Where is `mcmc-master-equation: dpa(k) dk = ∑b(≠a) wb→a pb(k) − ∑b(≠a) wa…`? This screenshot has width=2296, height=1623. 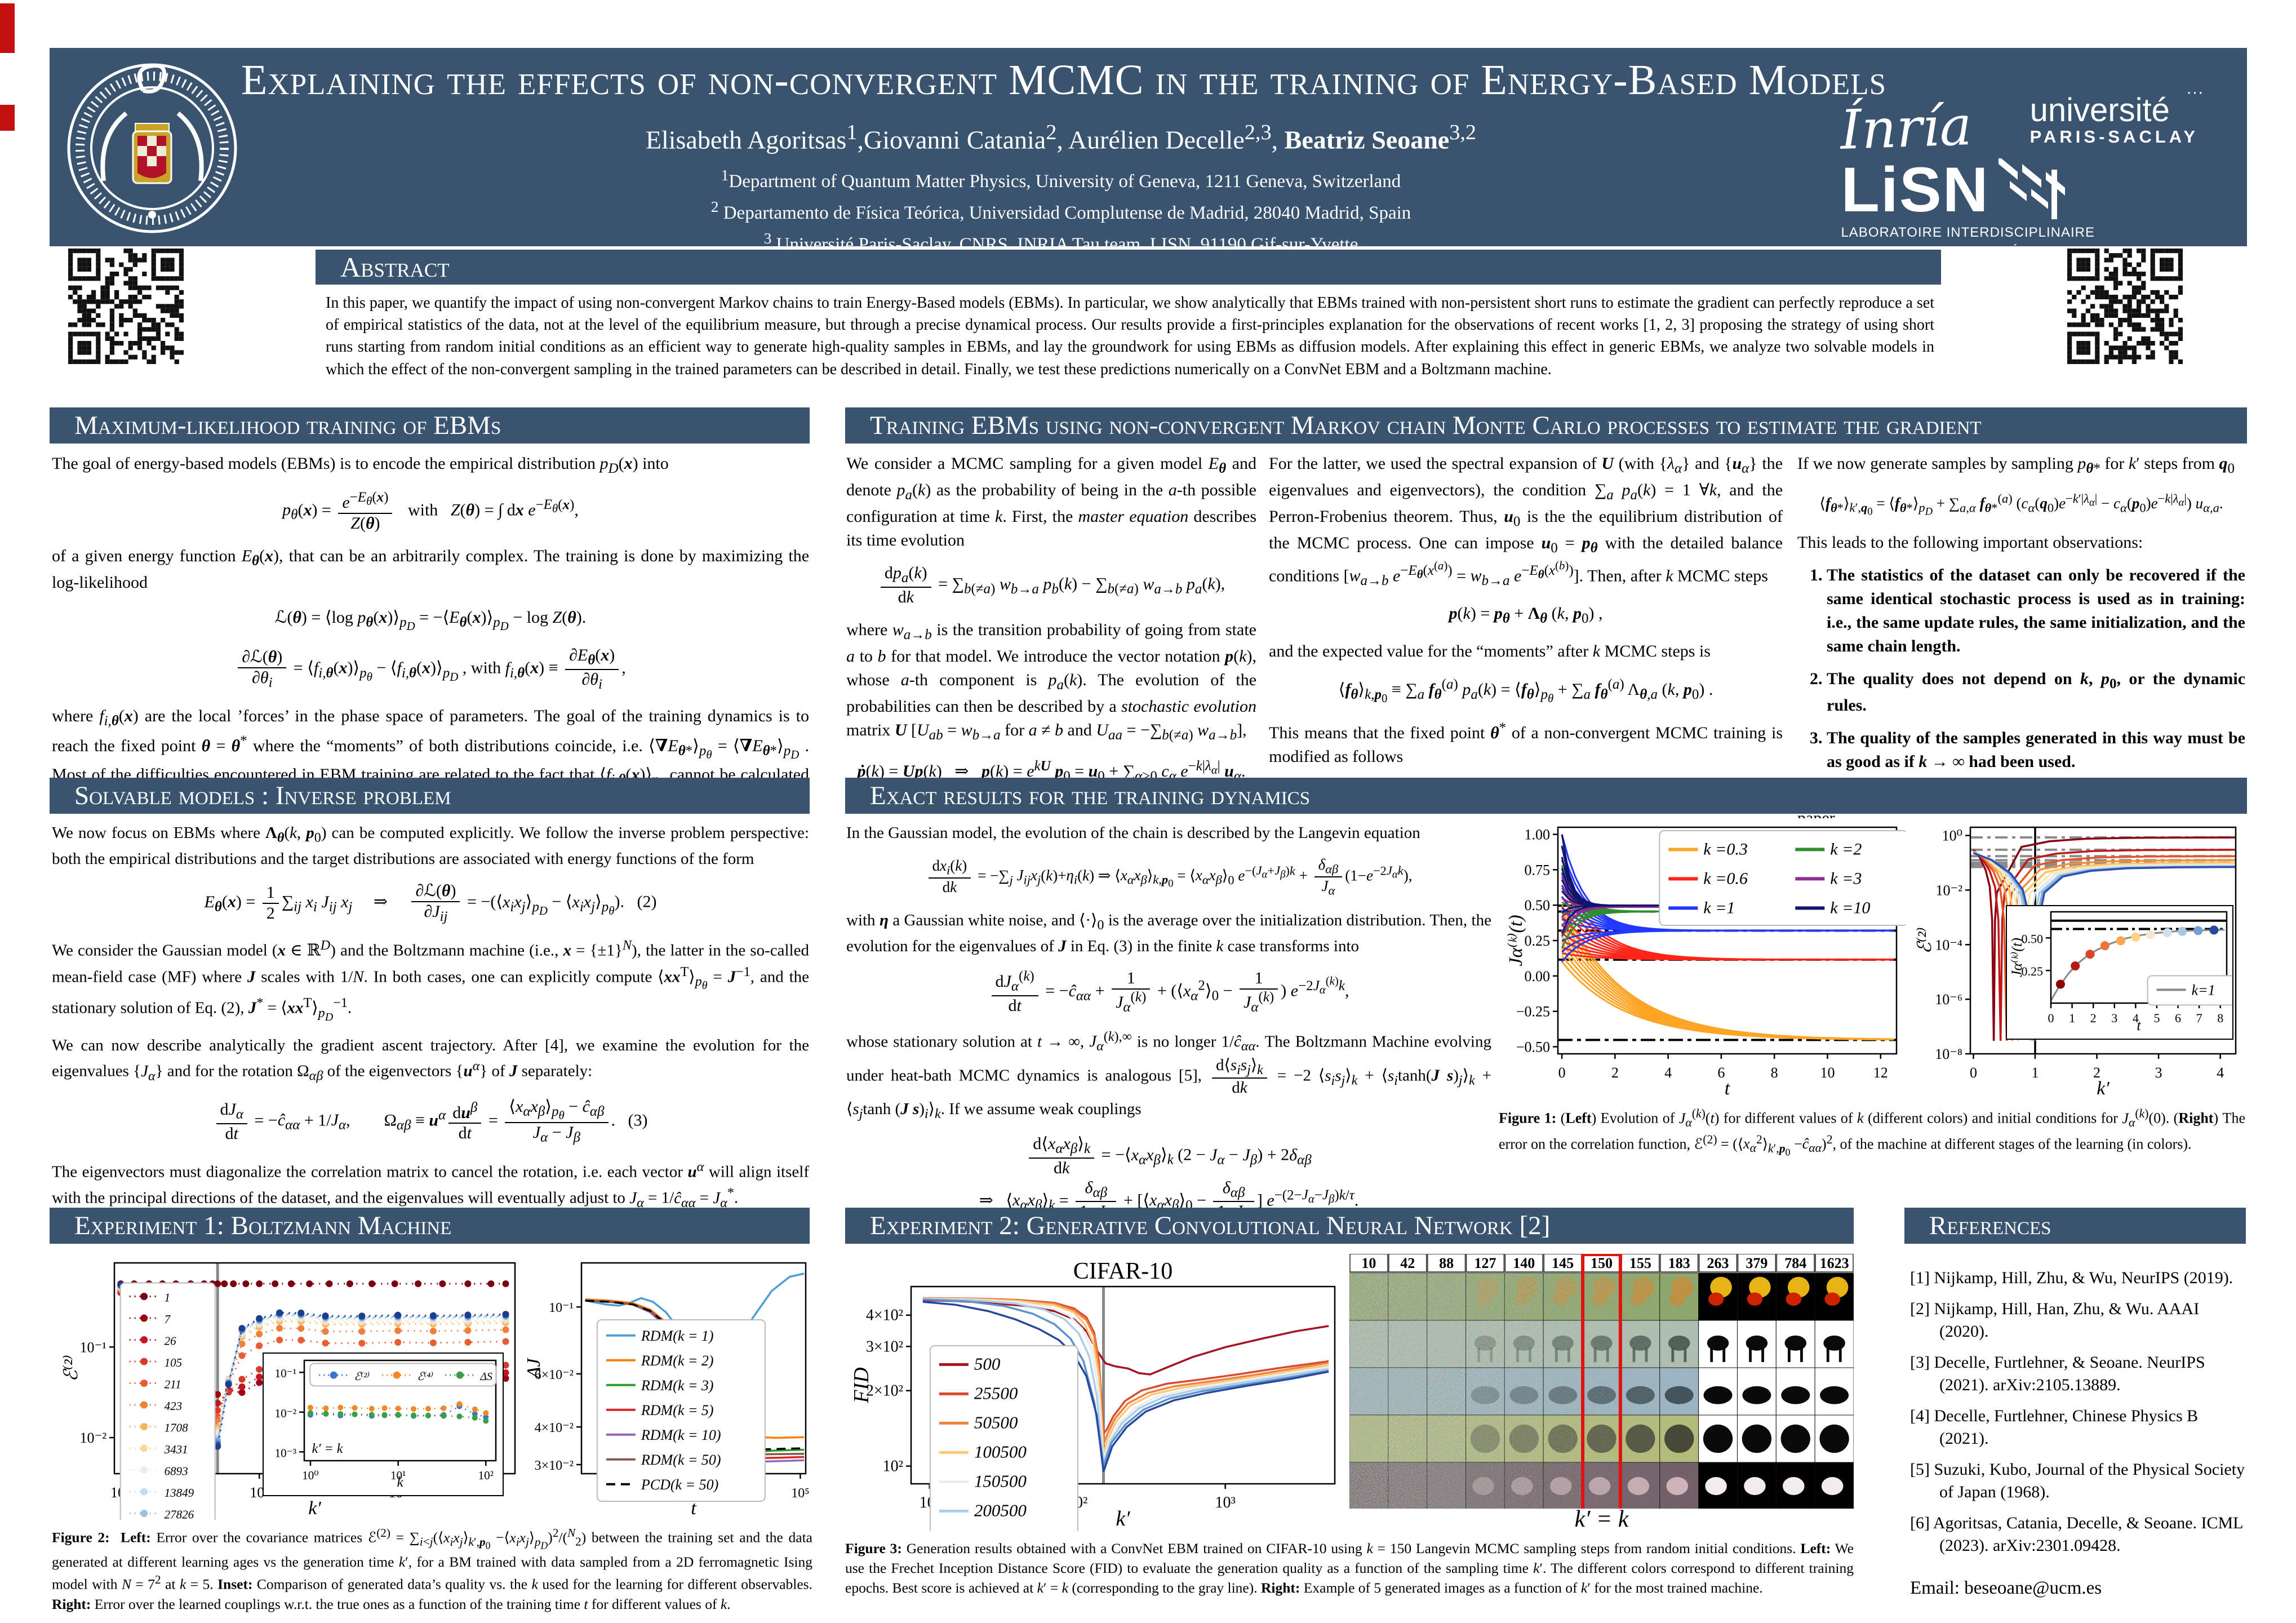
mcmc-master-equation: dpa(k) dk = ∑b(≠a) wb→a pb(k) − ∑b(≠a) wa… is located at coordinates (1051, 586).